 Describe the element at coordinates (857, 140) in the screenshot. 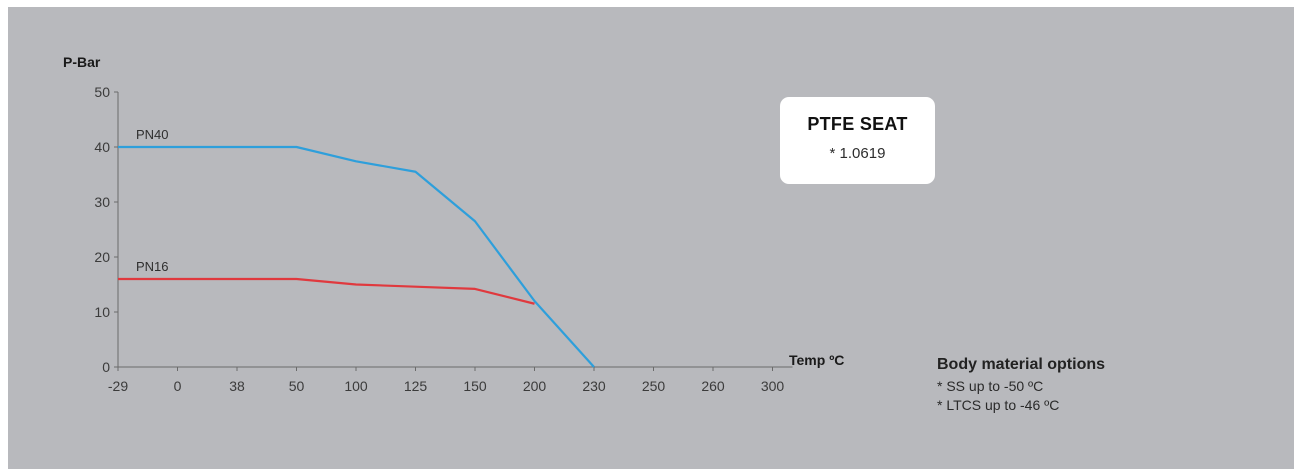

I see `seat-info-box: PTFE SEAT * 1.0619` at that location.